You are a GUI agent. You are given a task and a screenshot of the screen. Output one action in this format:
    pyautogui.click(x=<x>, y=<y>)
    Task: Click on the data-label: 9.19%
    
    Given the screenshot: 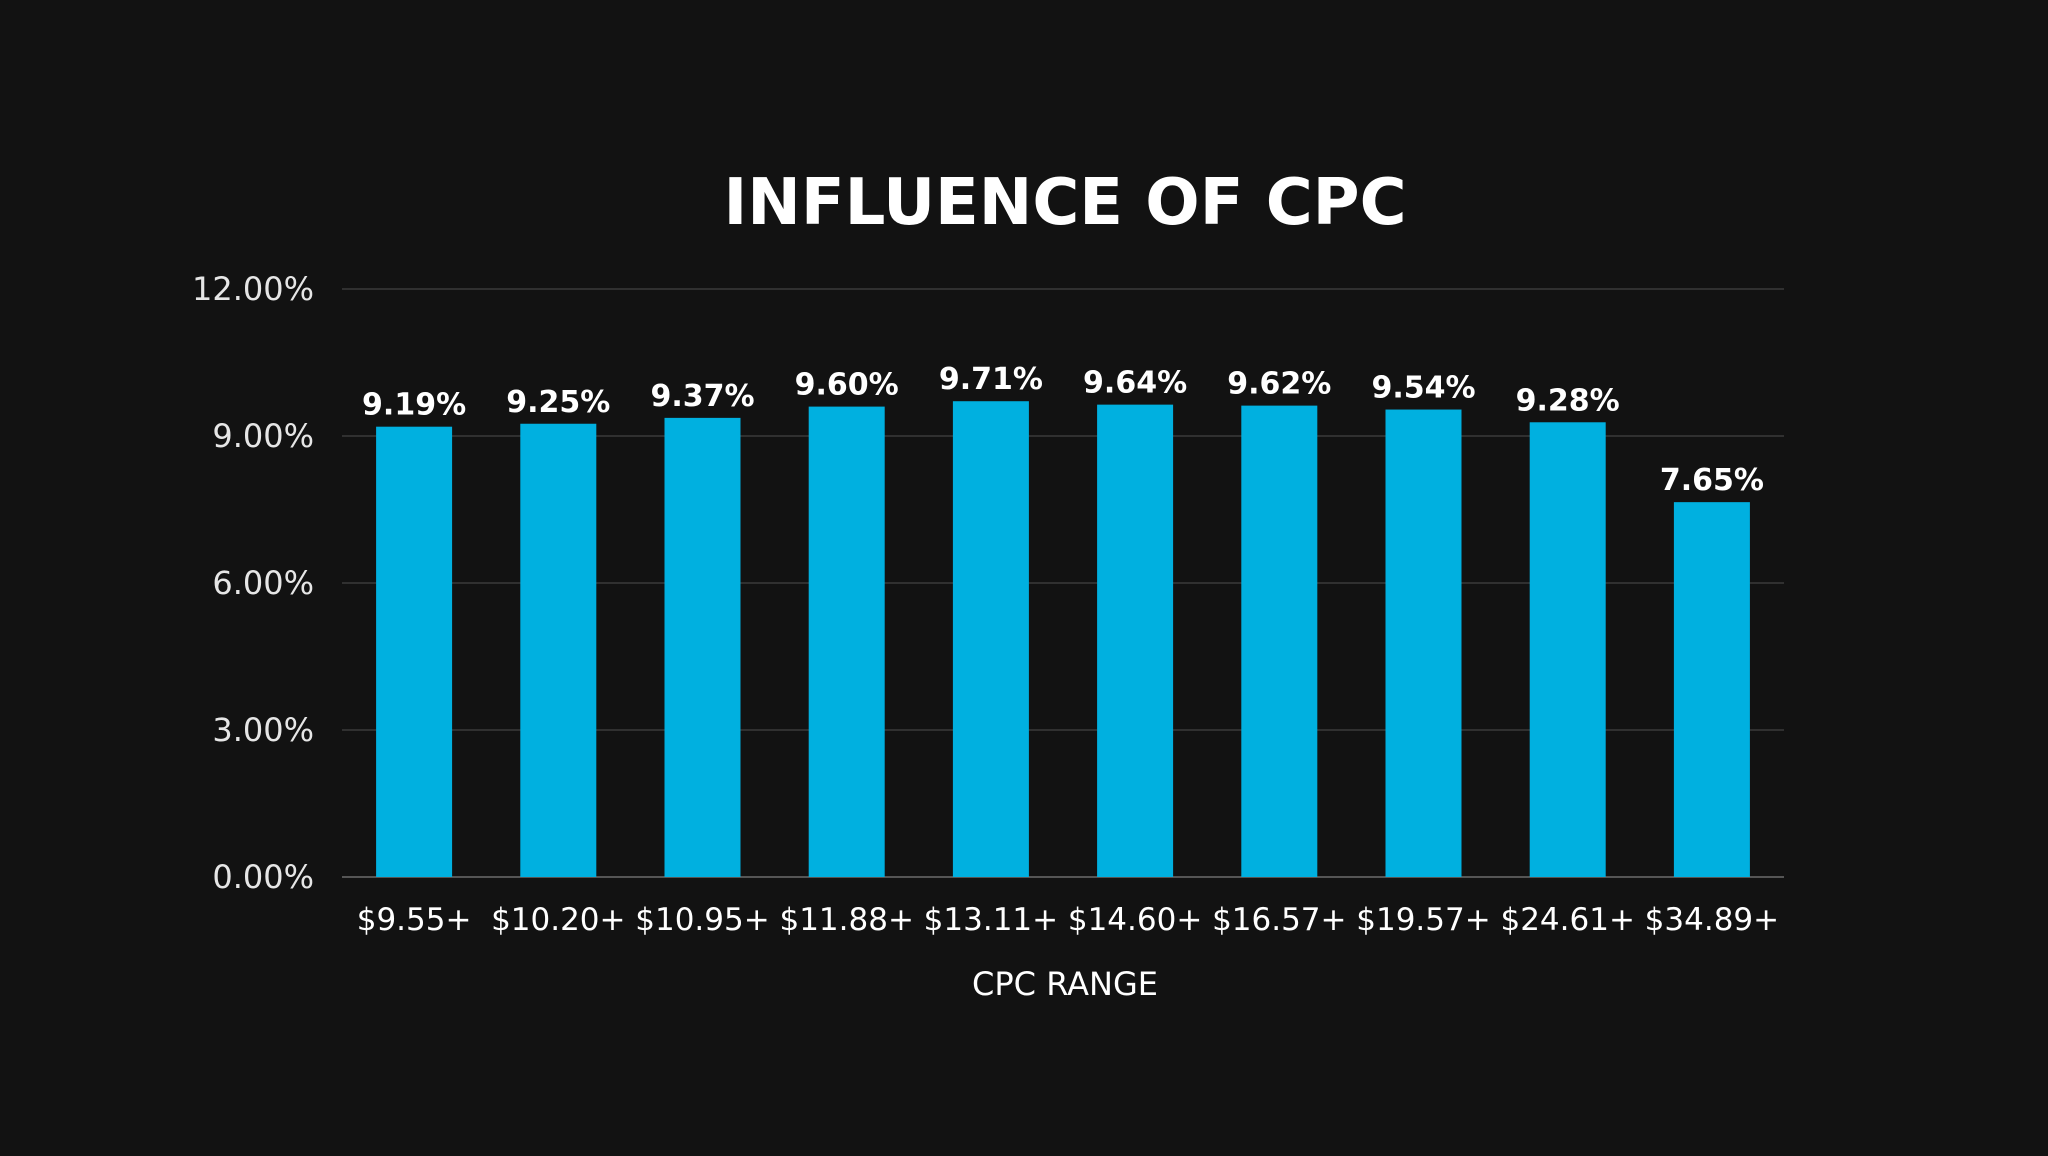 What is the action you would take?
    pyautogui.click(x=414, y=405)
    